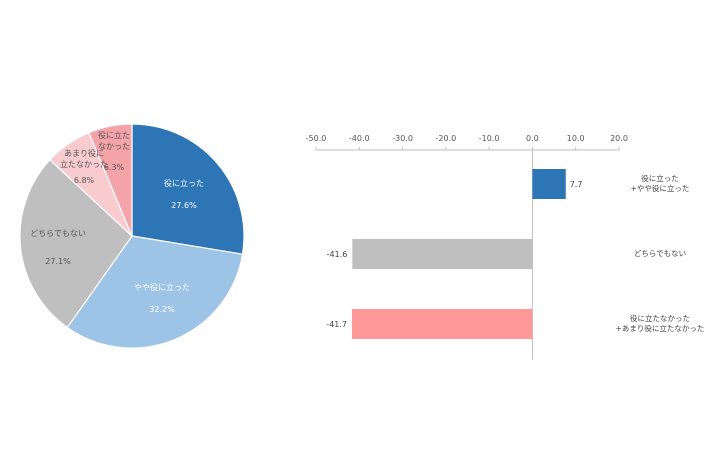 Image resolution: width=710 pixels, height=474 pixels. I want to click on x-tick-label: -10.0, so click(489, 138).